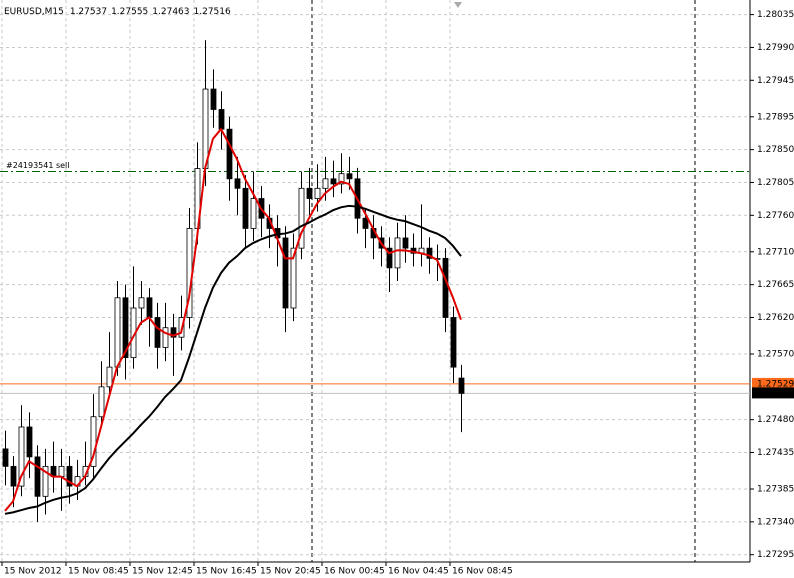  What do you see at coordinates (212, 12) in the screenshot?
I see `header-value: 1.27516` at bounding box center [212, 12].